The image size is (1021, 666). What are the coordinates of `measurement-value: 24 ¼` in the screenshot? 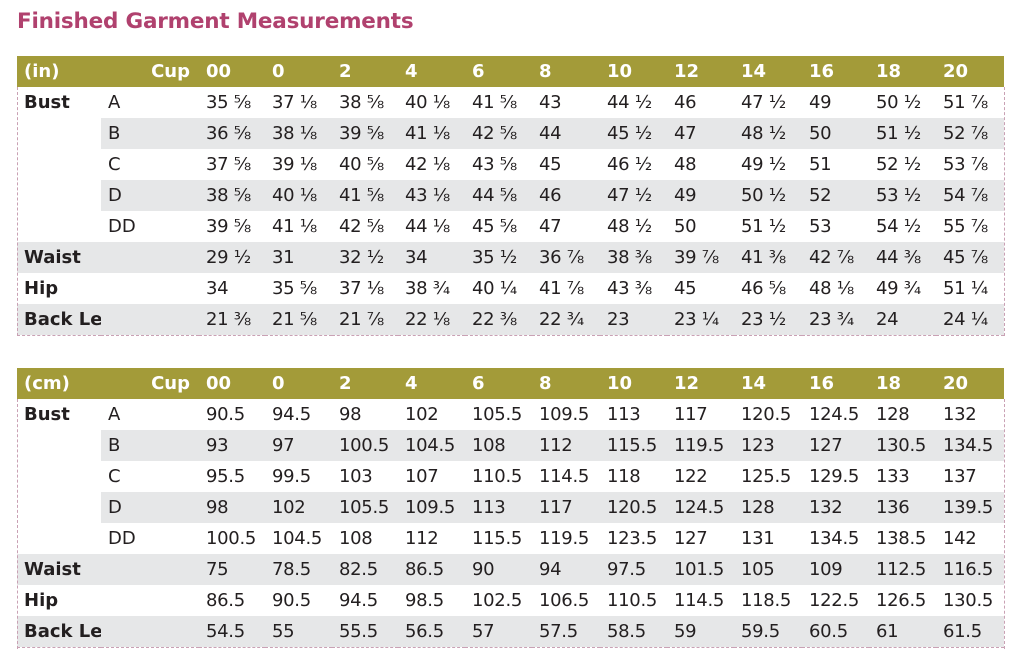 It's located at (970, 320).